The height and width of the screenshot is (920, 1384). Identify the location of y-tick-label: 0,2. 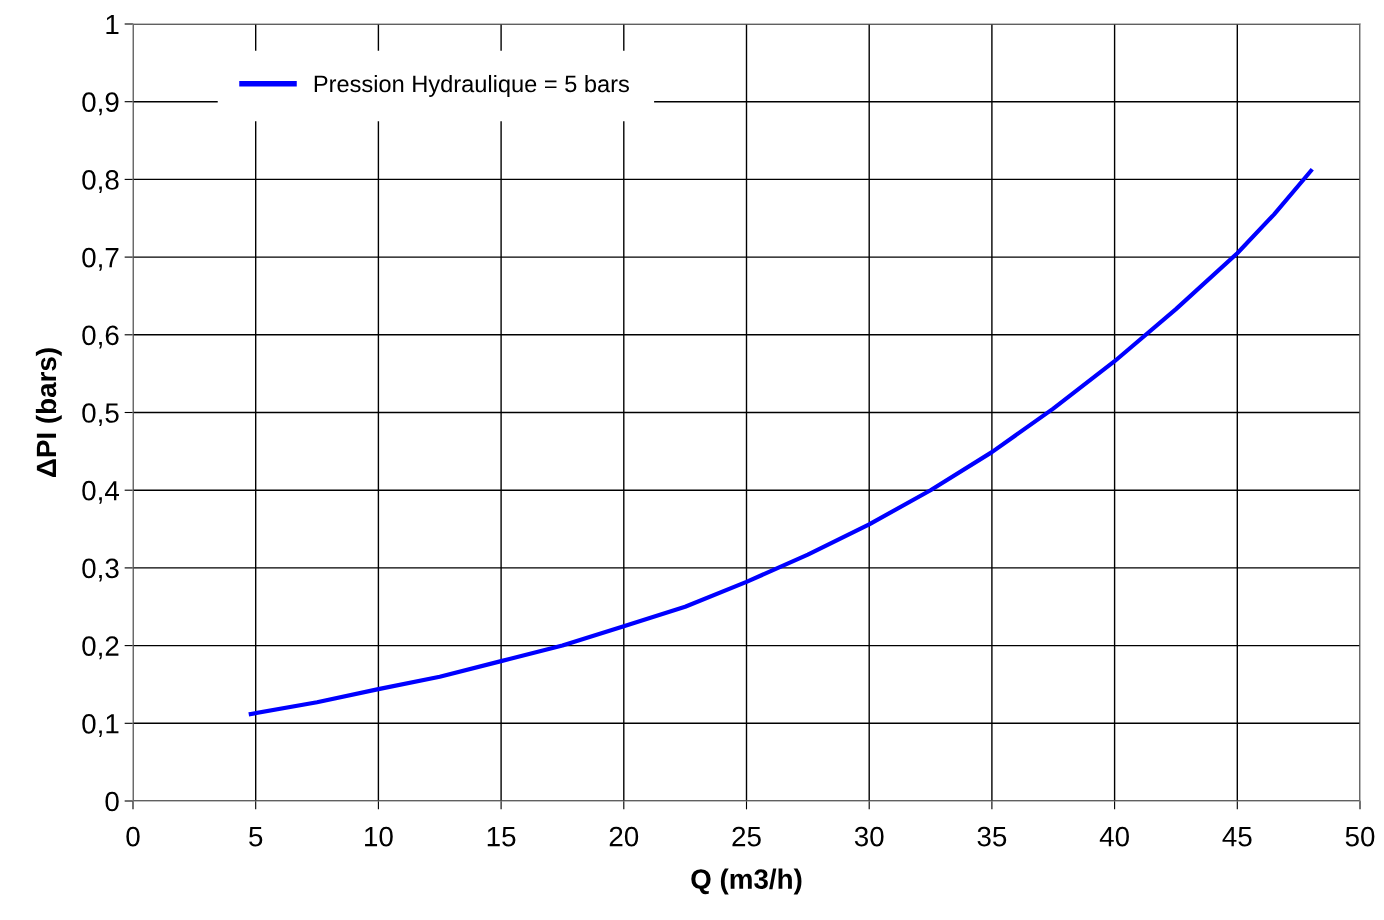
(100, 648).